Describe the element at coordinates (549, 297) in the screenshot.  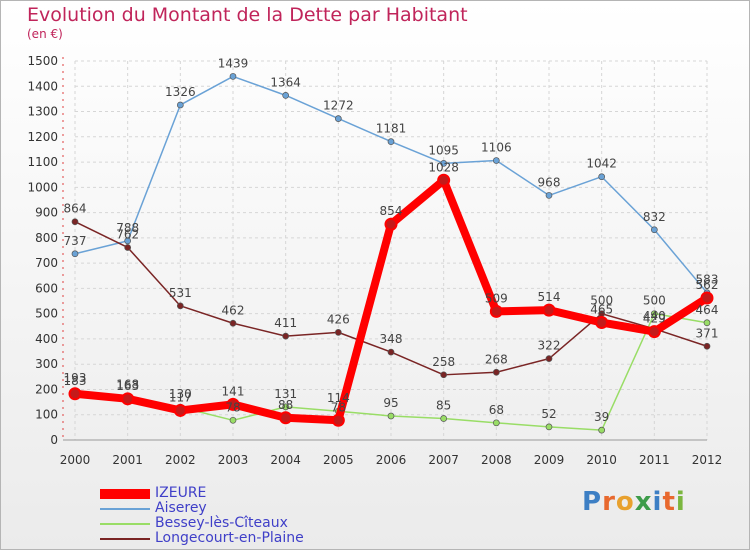
I see `data-label: 514` at that location.